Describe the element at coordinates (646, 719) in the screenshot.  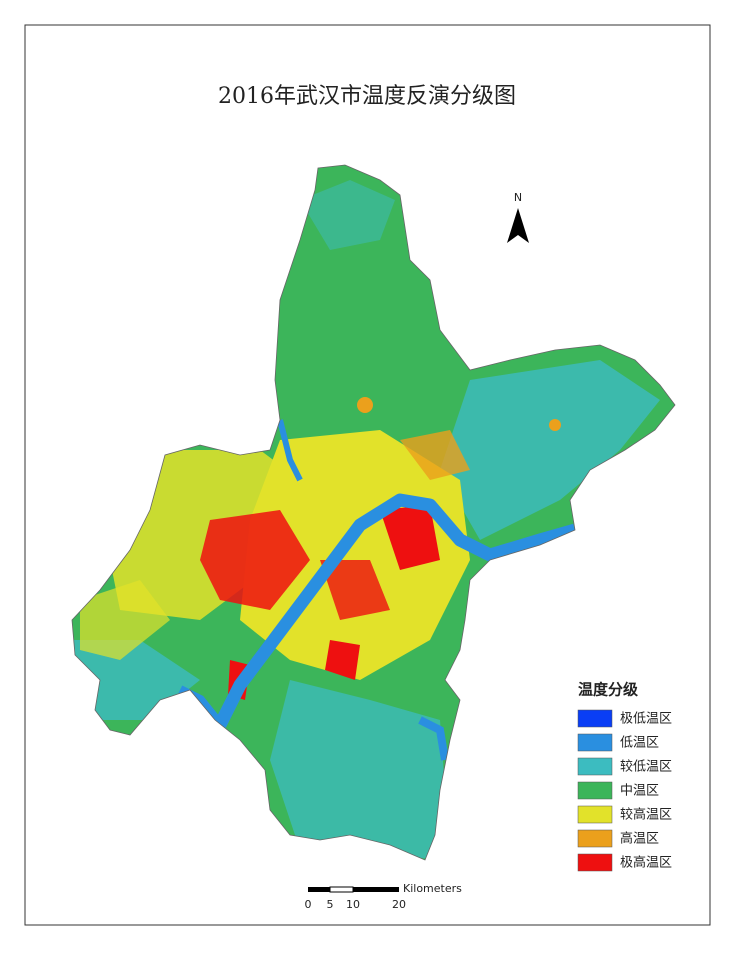
I see `legend-label: 极低温区` at that location.